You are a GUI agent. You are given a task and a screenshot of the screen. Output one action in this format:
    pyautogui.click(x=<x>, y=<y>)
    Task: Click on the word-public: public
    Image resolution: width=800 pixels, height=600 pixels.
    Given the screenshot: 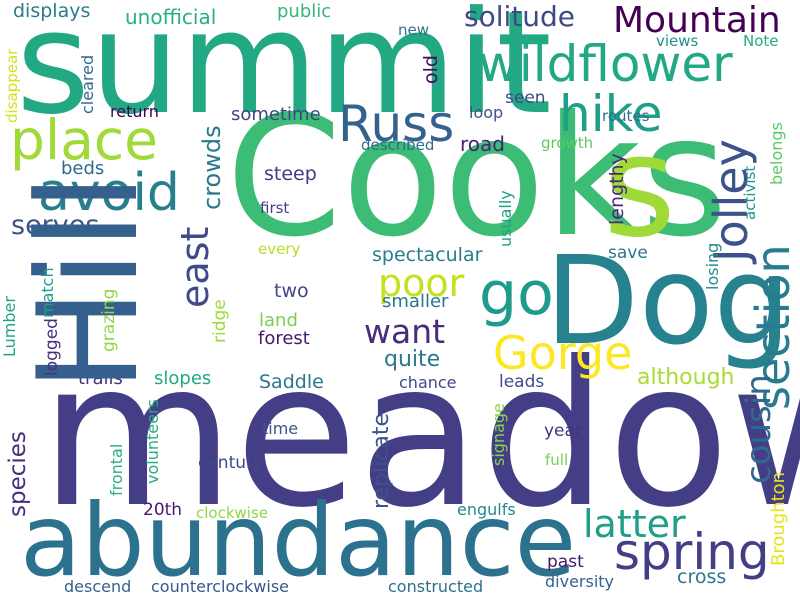 What is the action you would take?
    pyautogui.click(x=304, y=11)
    